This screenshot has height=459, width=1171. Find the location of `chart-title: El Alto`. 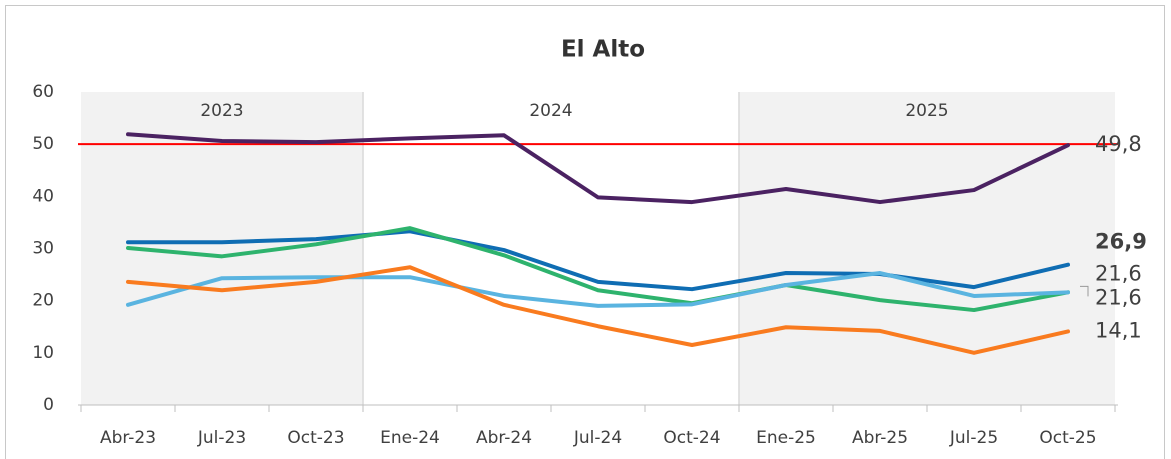

chart-title: El Alto is located at coordinates (603, 50).